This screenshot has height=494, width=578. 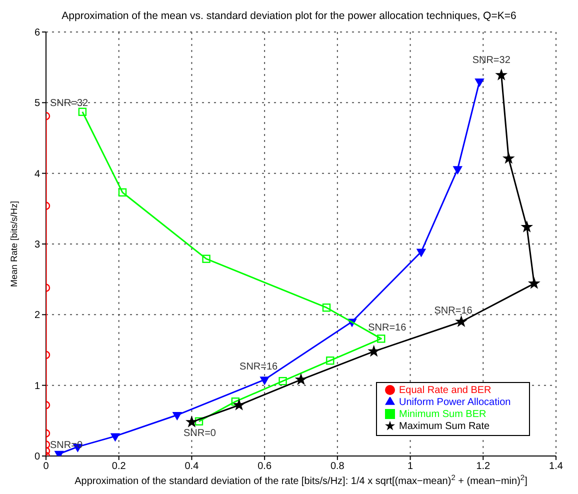 What do you see at coordinates (442, 414) in the screenshot?
I see `legend-label: Minimum Sum BER` at bounding box center [442, 414].